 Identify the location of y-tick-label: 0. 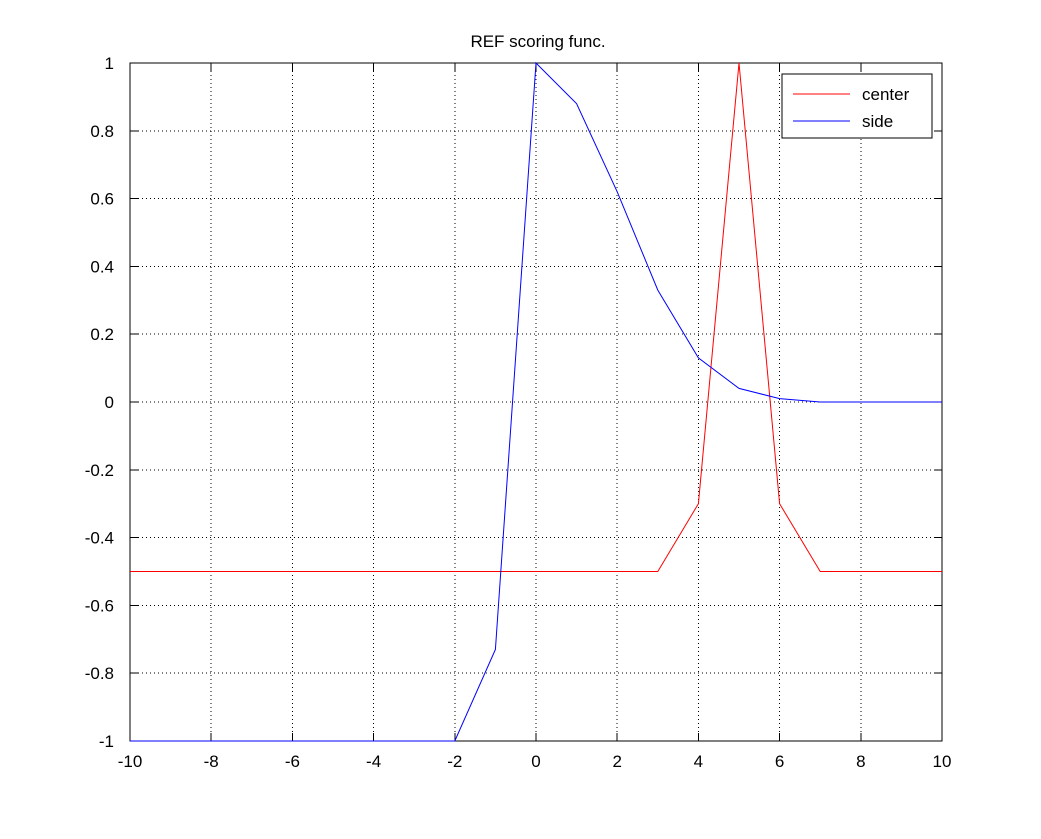
(109, 402).